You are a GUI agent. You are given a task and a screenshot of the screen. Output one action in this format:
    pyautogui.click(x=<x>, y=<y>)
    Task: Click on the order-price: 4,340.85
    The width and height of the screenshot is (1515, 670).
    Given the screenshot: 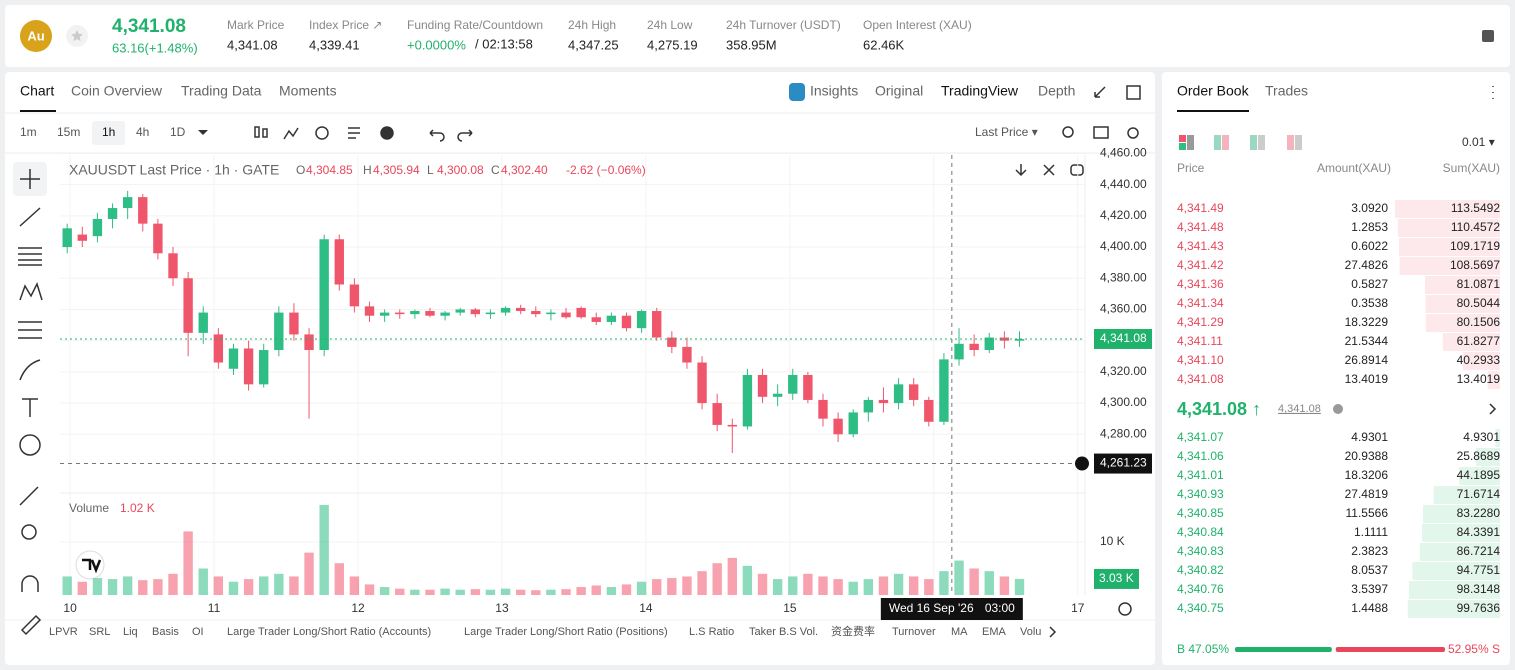 What is the action you would take?
    pyautogui.click(x=1200, y=513)
    